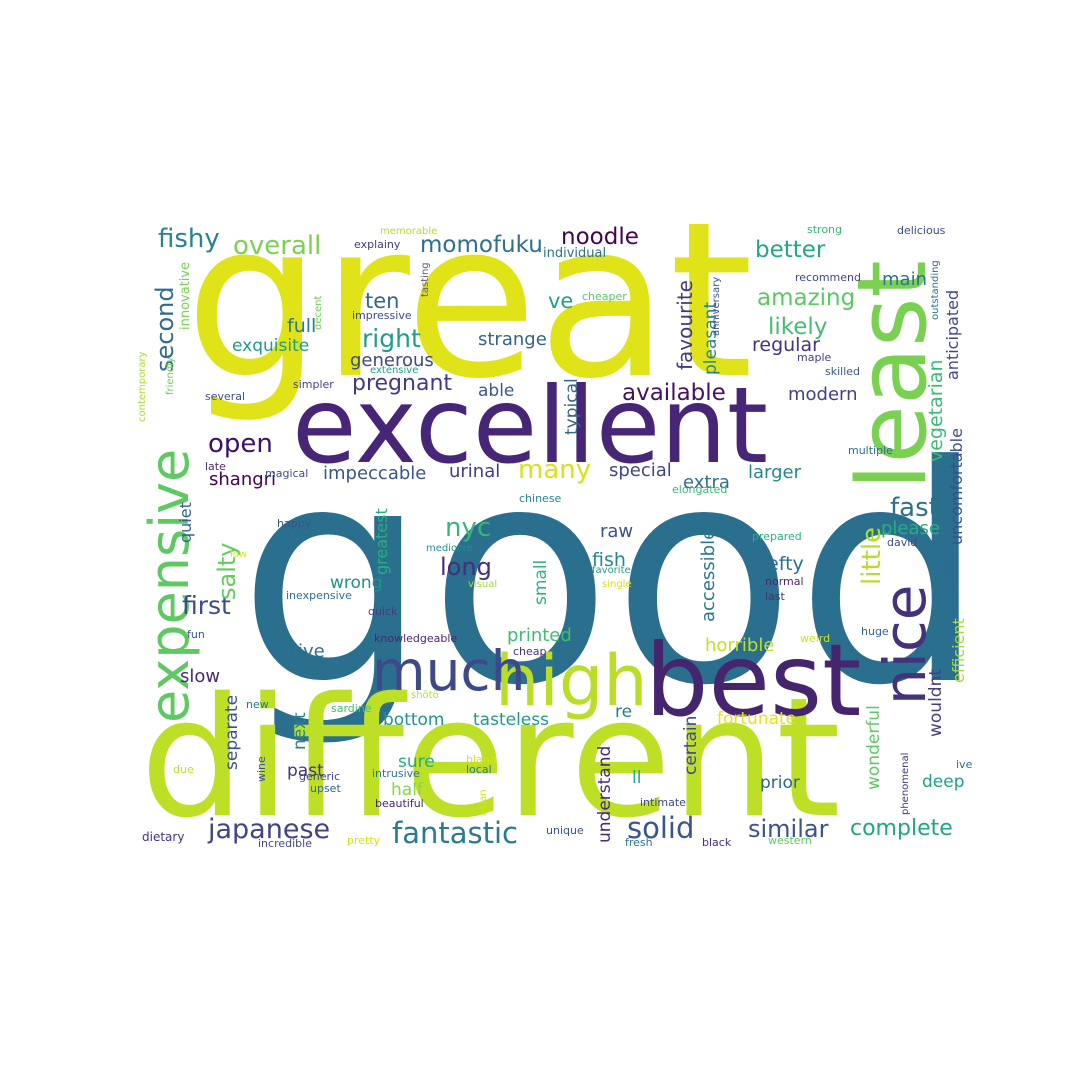 The image size is (1080, 1080). I want to click on word-ive: ive, so click(964, 764).